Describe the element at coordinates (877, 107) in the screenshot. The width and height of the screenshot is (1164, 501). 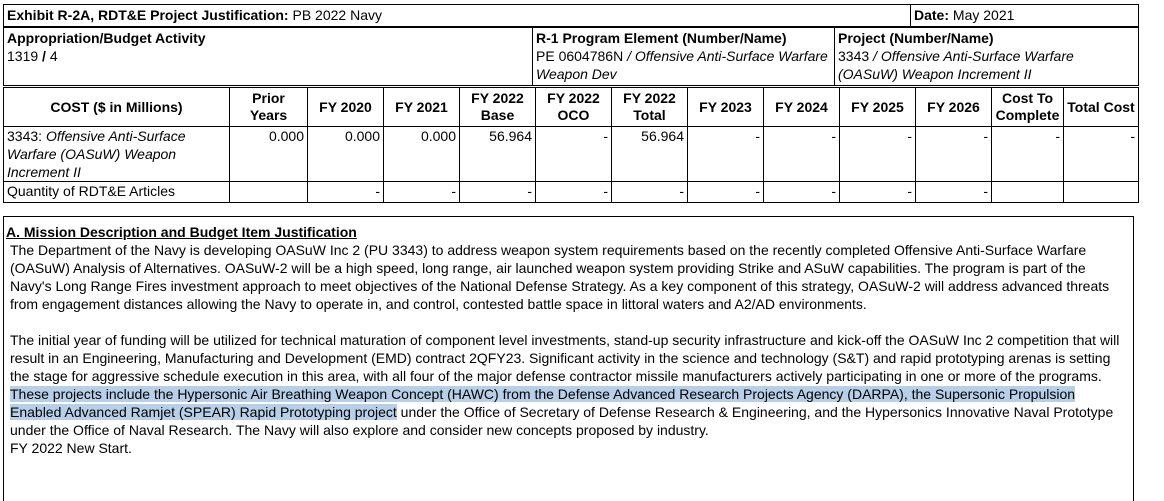
I see `col-header-fy2025: FY 2025` at that location.